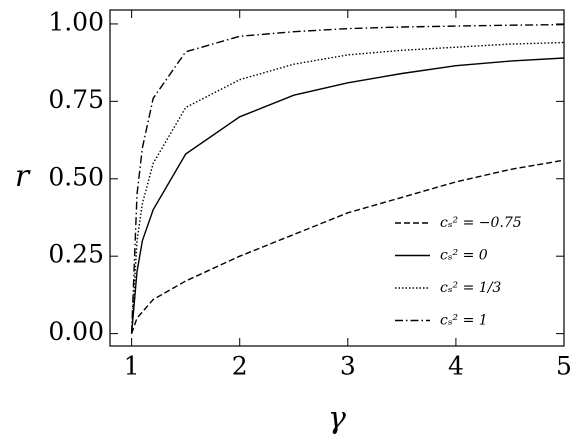  Describe the element at coordinates (348, 366) in the screenshot. I see `x-tick-label: 3` at that location.